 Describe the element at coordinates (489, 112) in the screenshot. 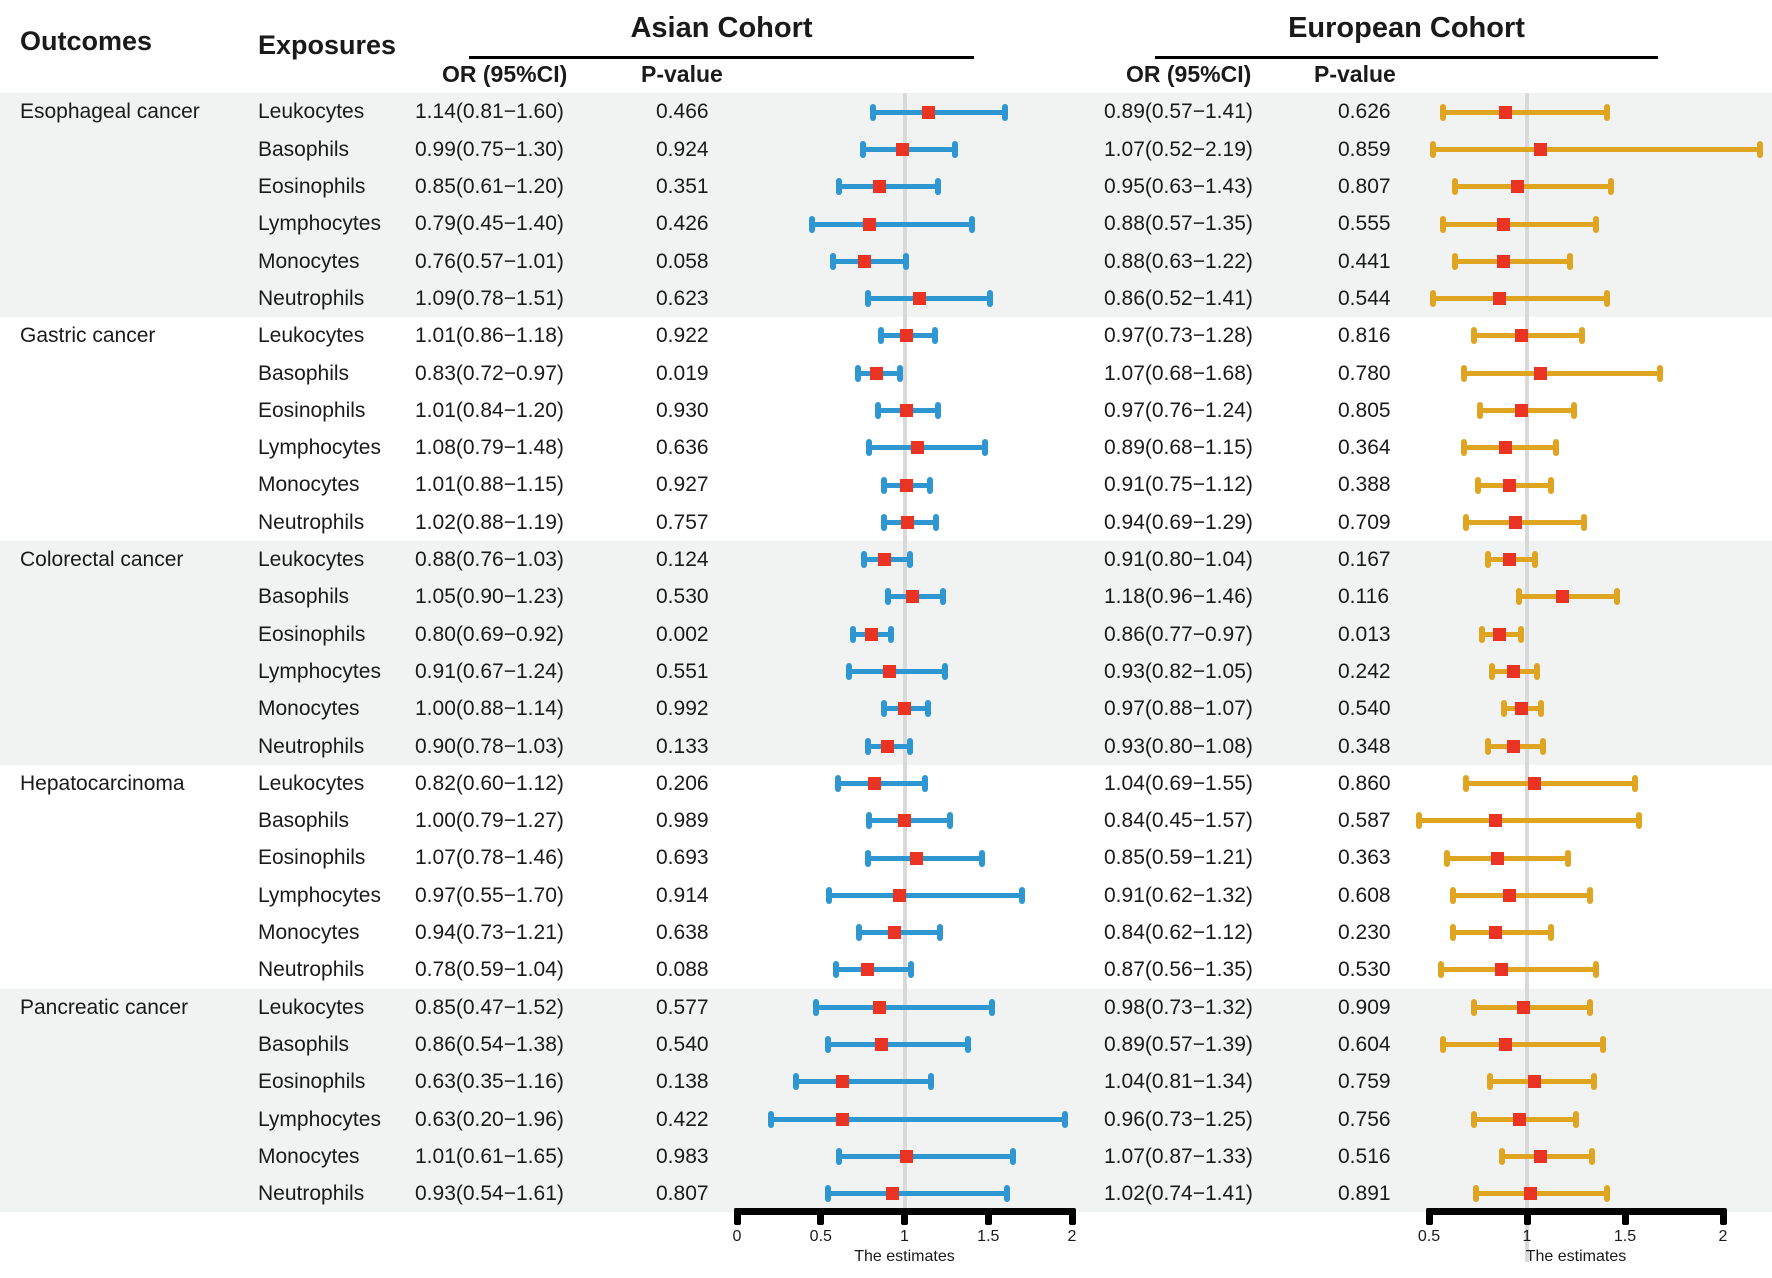

I see `or-ci-value-asian: 1.14(0.81−1.60)` at that location.